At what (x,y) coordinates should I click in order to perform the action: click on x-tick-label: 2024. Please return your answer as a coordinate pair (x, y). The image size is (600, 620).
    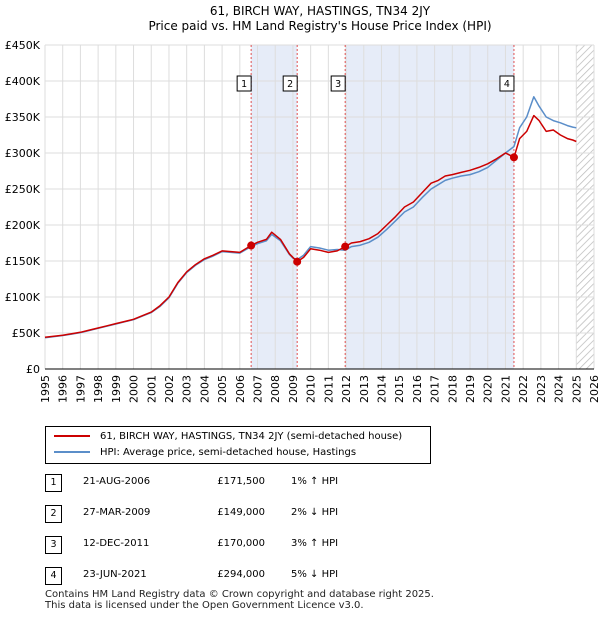
    Looking at the image, I should click on (559, 389).